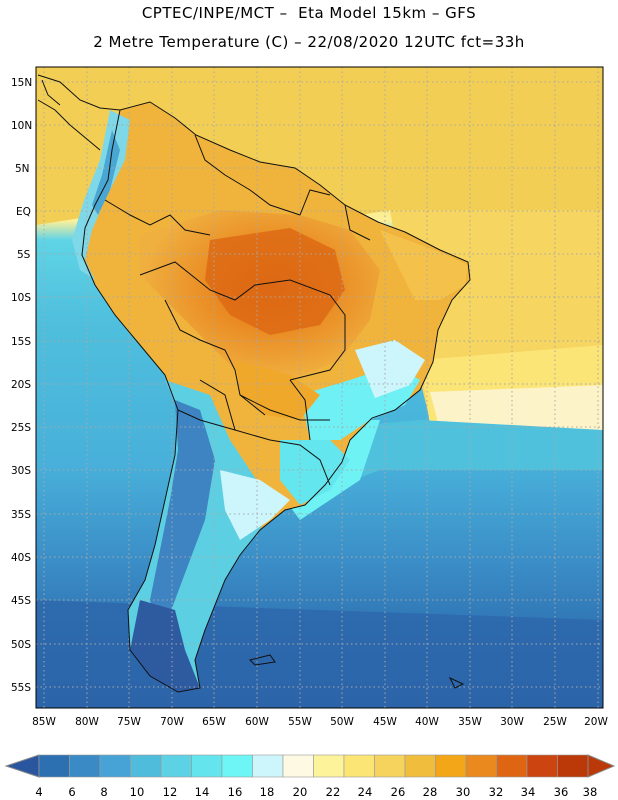 This screenshot has height=800, width=618. What do you see at coordinates (38, 792) in the screenshot?
I see `colorbar-label: 4` at bounding box center [38, 792].